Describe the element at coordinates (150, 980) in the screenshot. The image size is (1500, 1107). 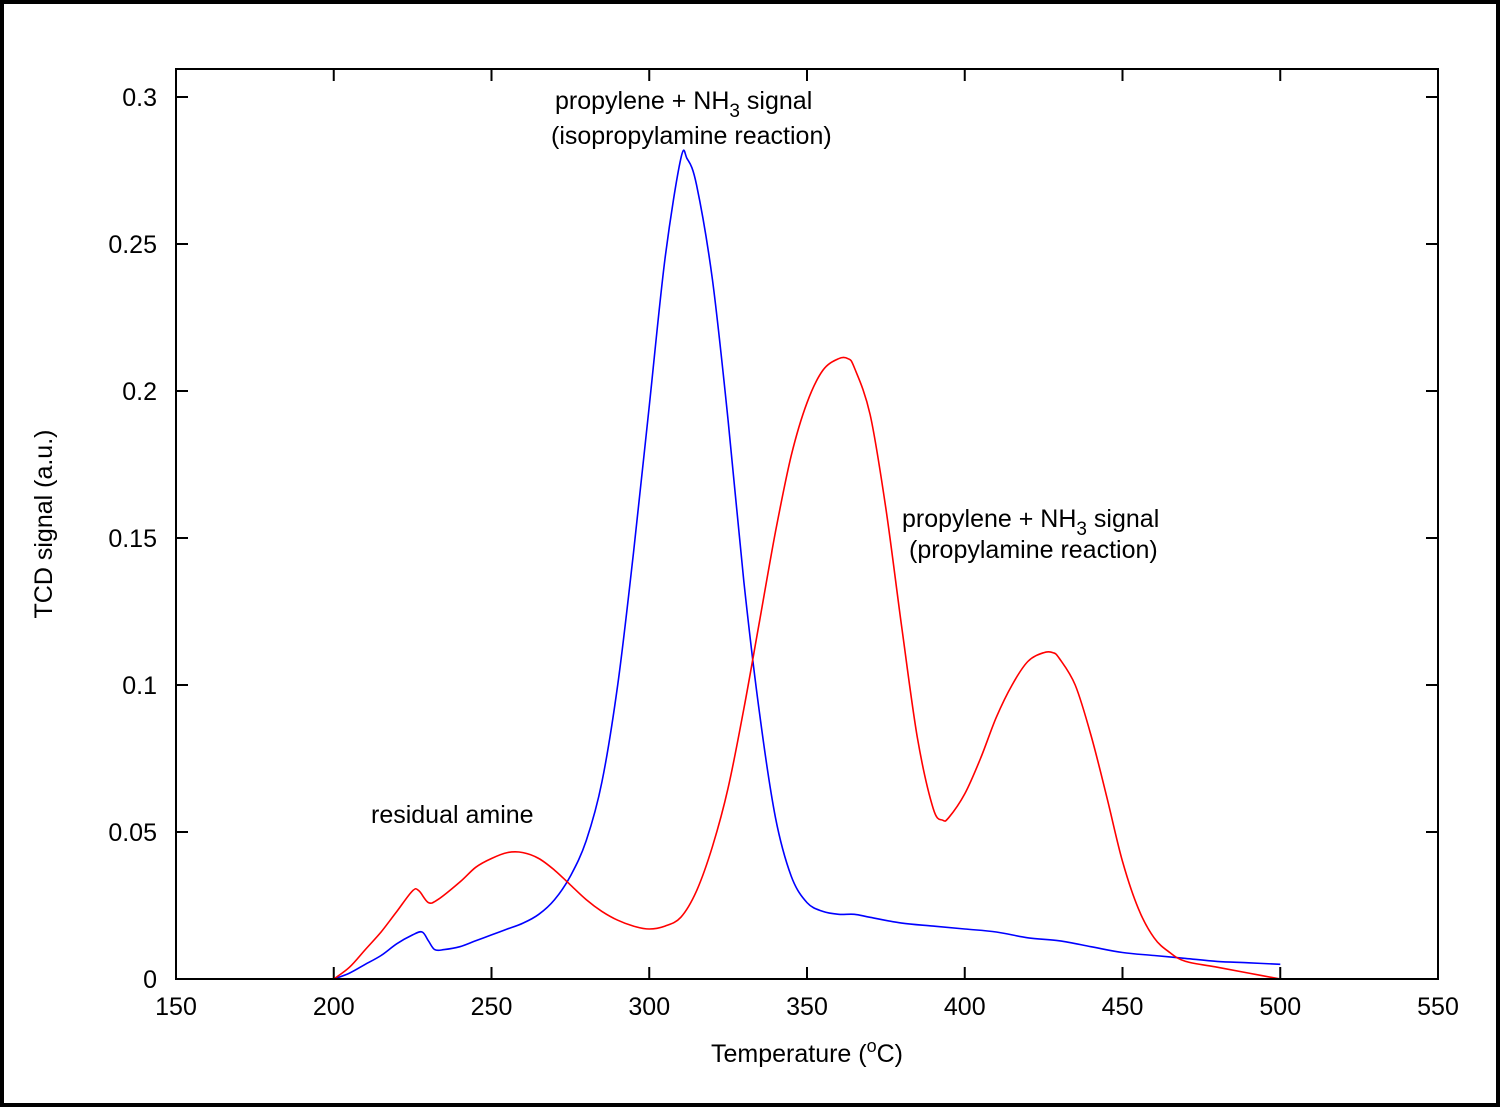
I see `y-tick-label: 0` at that location.